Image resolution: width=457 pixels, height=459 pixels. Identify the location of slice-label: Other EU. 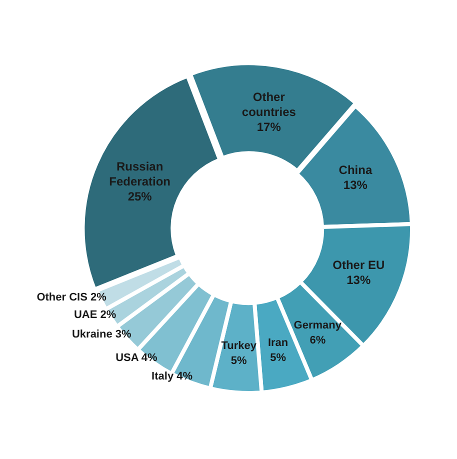
(358, 265).